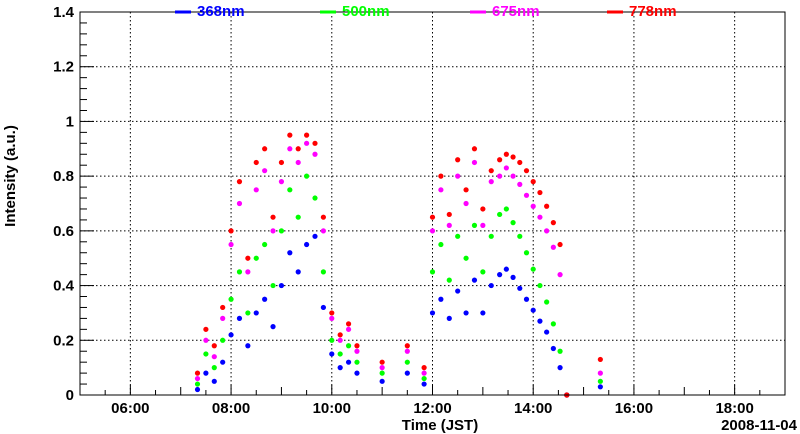 This screenshot has height=434, width=800. What do you see at coordinates (516, 11) in the screenshot?
I see `legend-label: 675nm` at bounding box center [516, 11].